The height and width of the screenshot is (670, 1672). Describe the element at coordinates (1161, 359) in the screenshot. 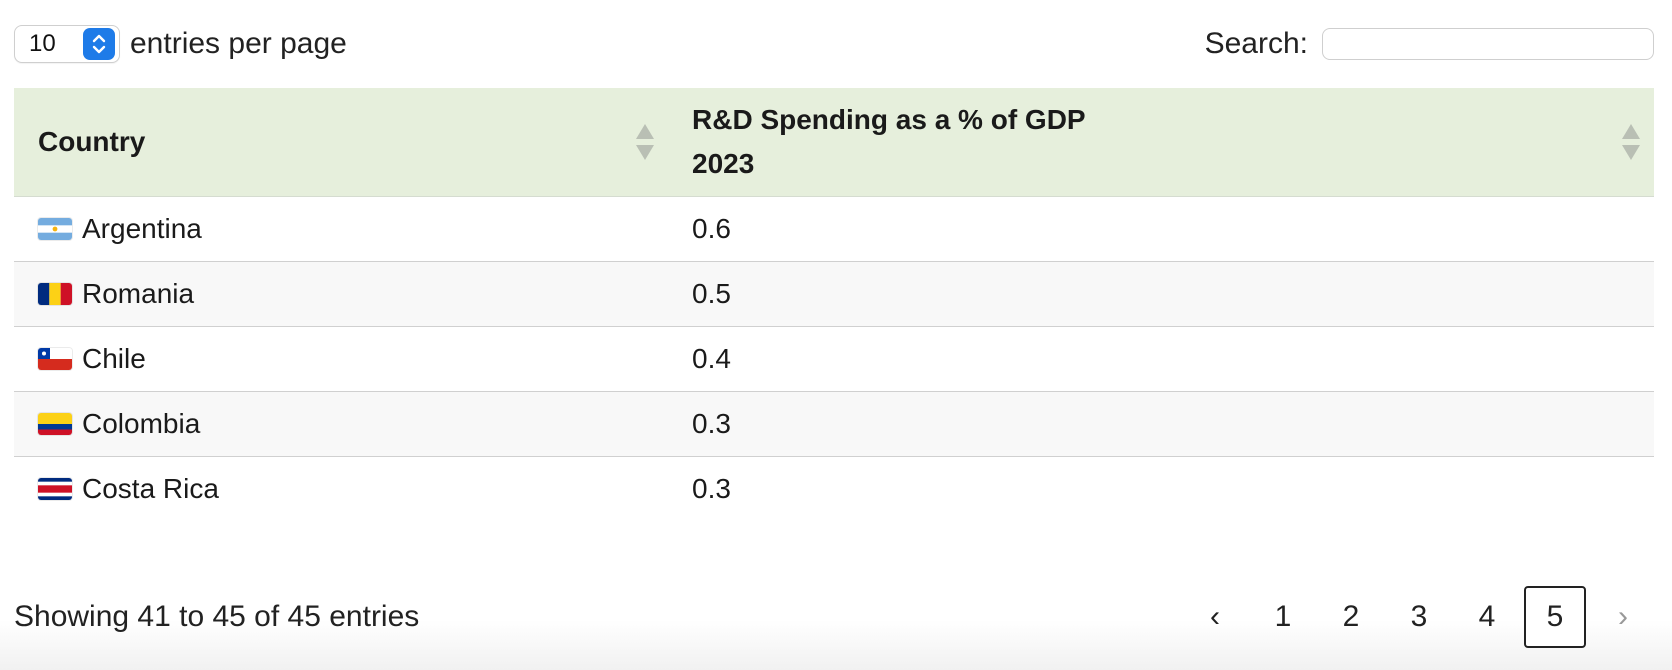

I see `value-cell: 0.4` at that location.